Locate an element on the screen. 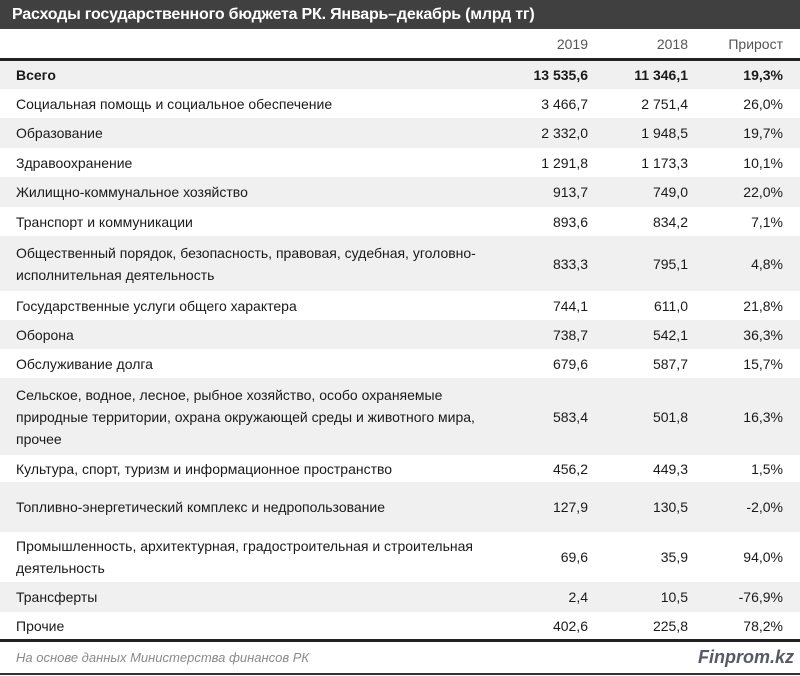 The width and height of the screenshot is (800, 676). value-2018: 1 948,5 is located at coordinates (664, 133).